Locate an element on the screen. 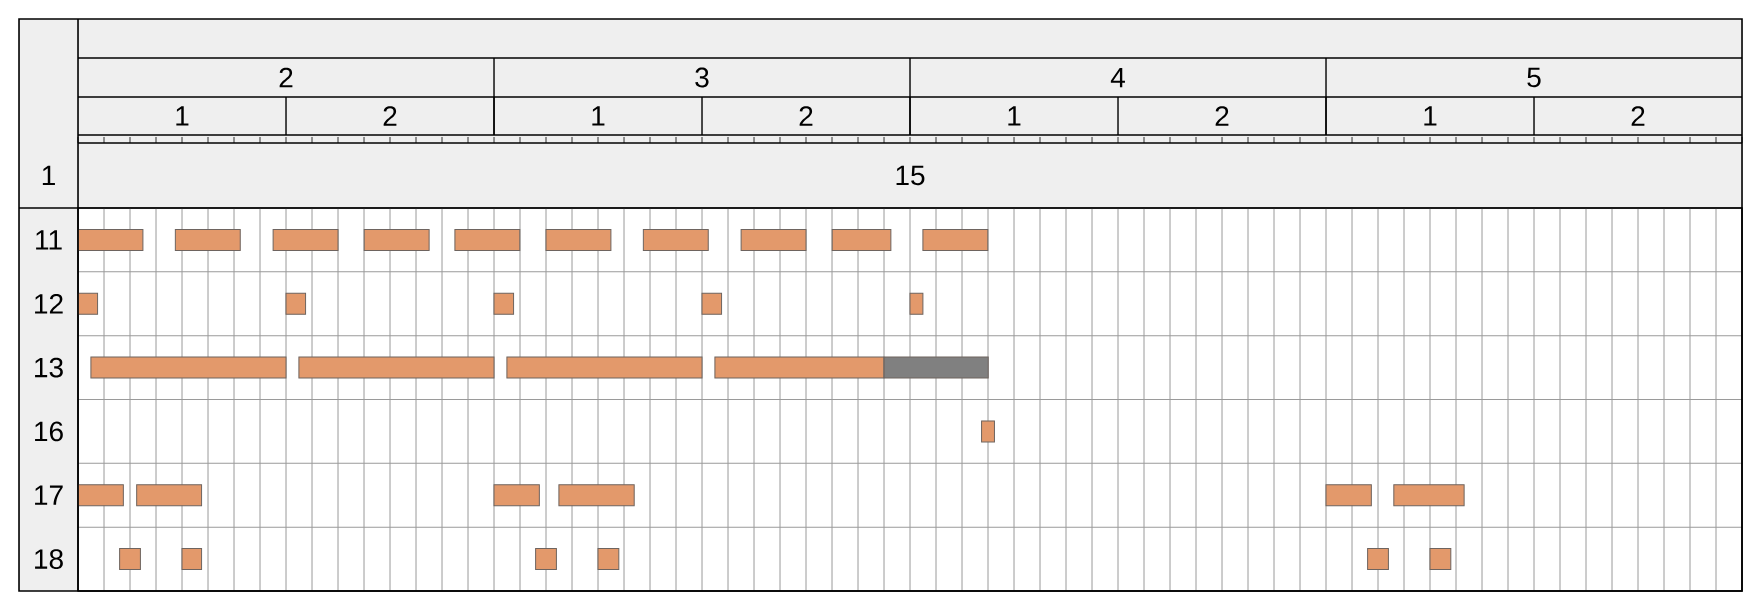 The height and width of the screenshot is (608, 1760). x-tick-label: 2 is located at coordinates (286, 77).